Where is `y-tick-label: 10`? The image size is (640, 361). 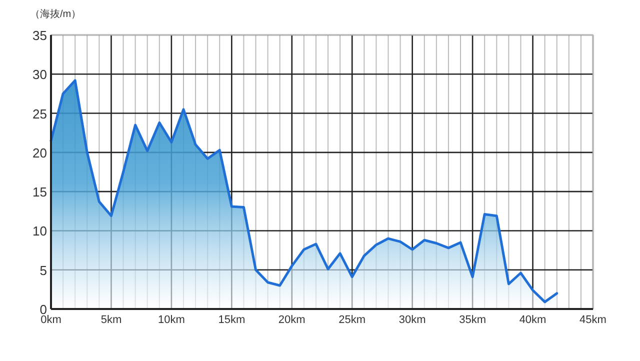
y-tick-label: 10 is located at coordinates (39, 231).